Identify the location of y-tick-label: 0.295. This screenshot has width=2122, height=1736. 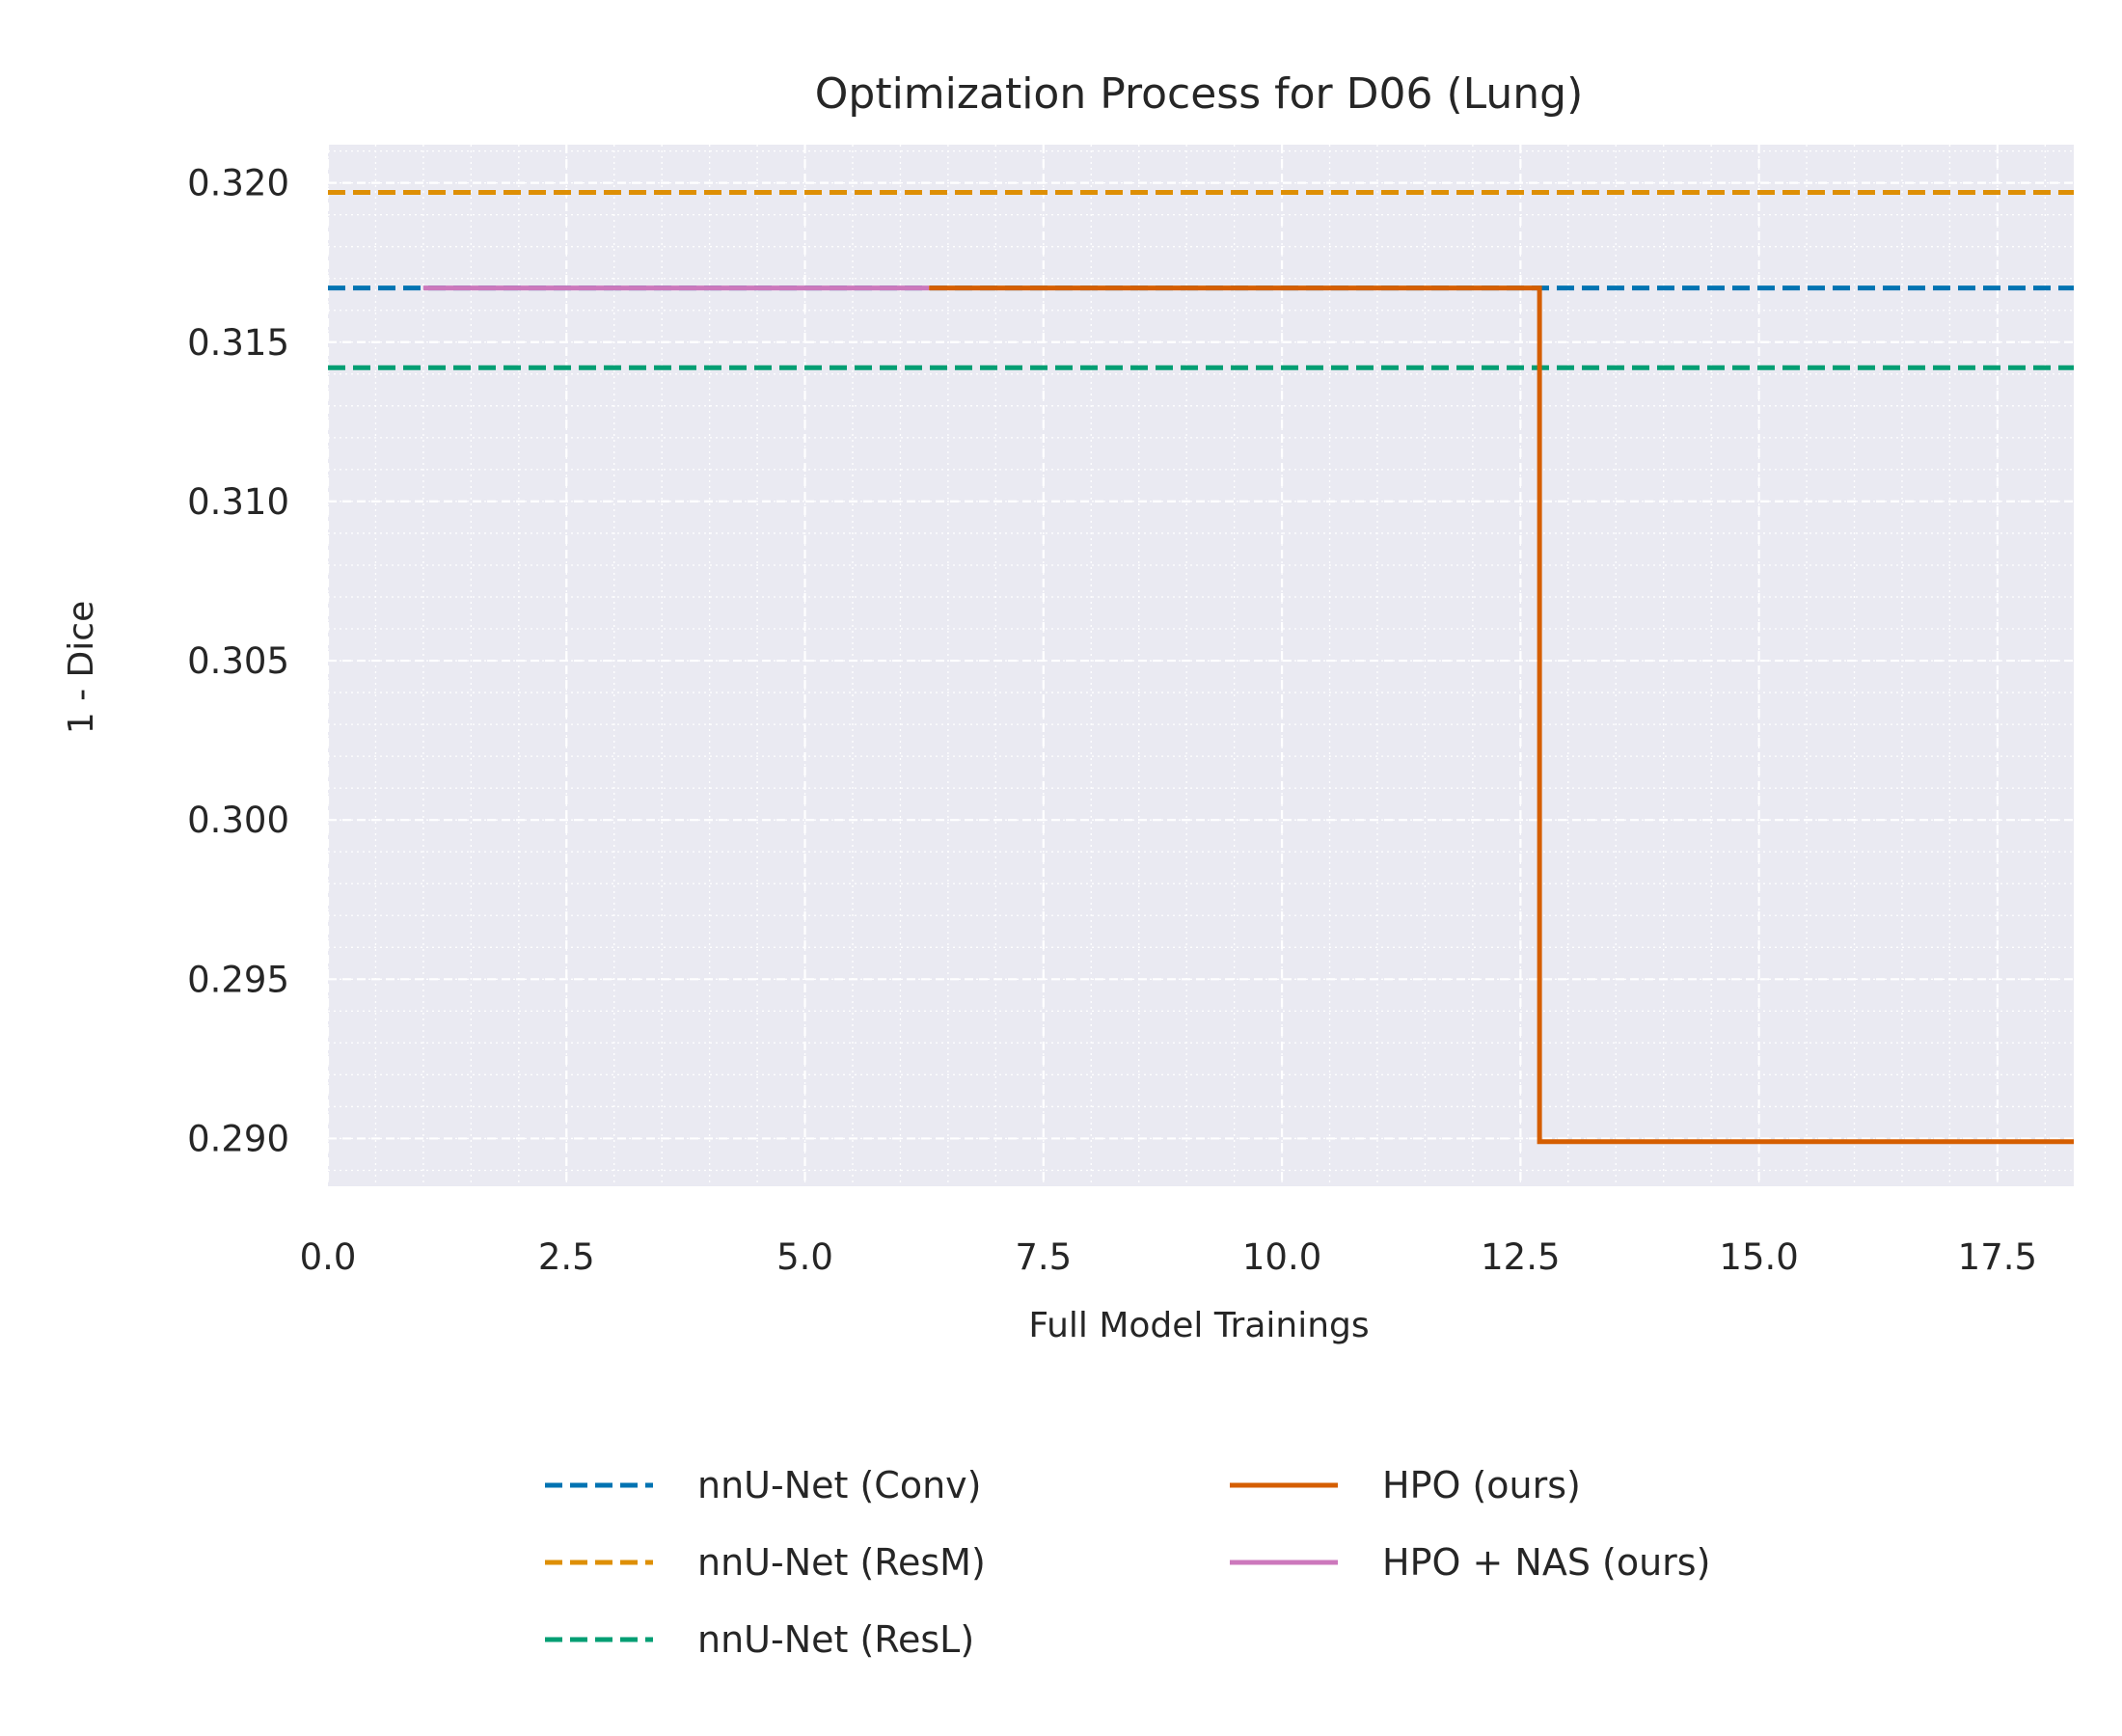
(238, 980).